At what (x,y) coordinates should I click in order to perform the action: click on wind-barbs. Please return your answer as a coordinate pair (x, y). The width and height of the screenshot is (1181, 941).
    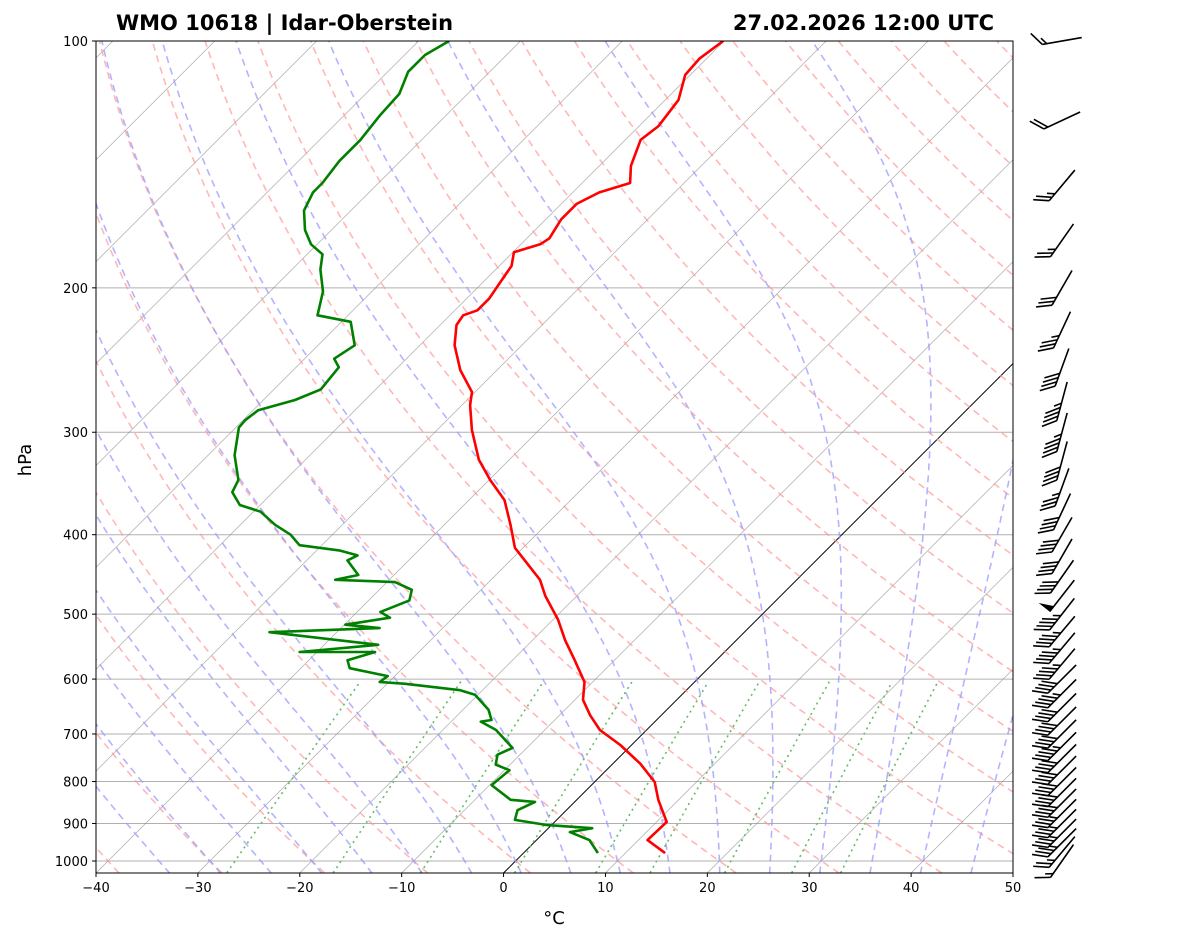
    Looking at the image, I should click on (1055, 455).